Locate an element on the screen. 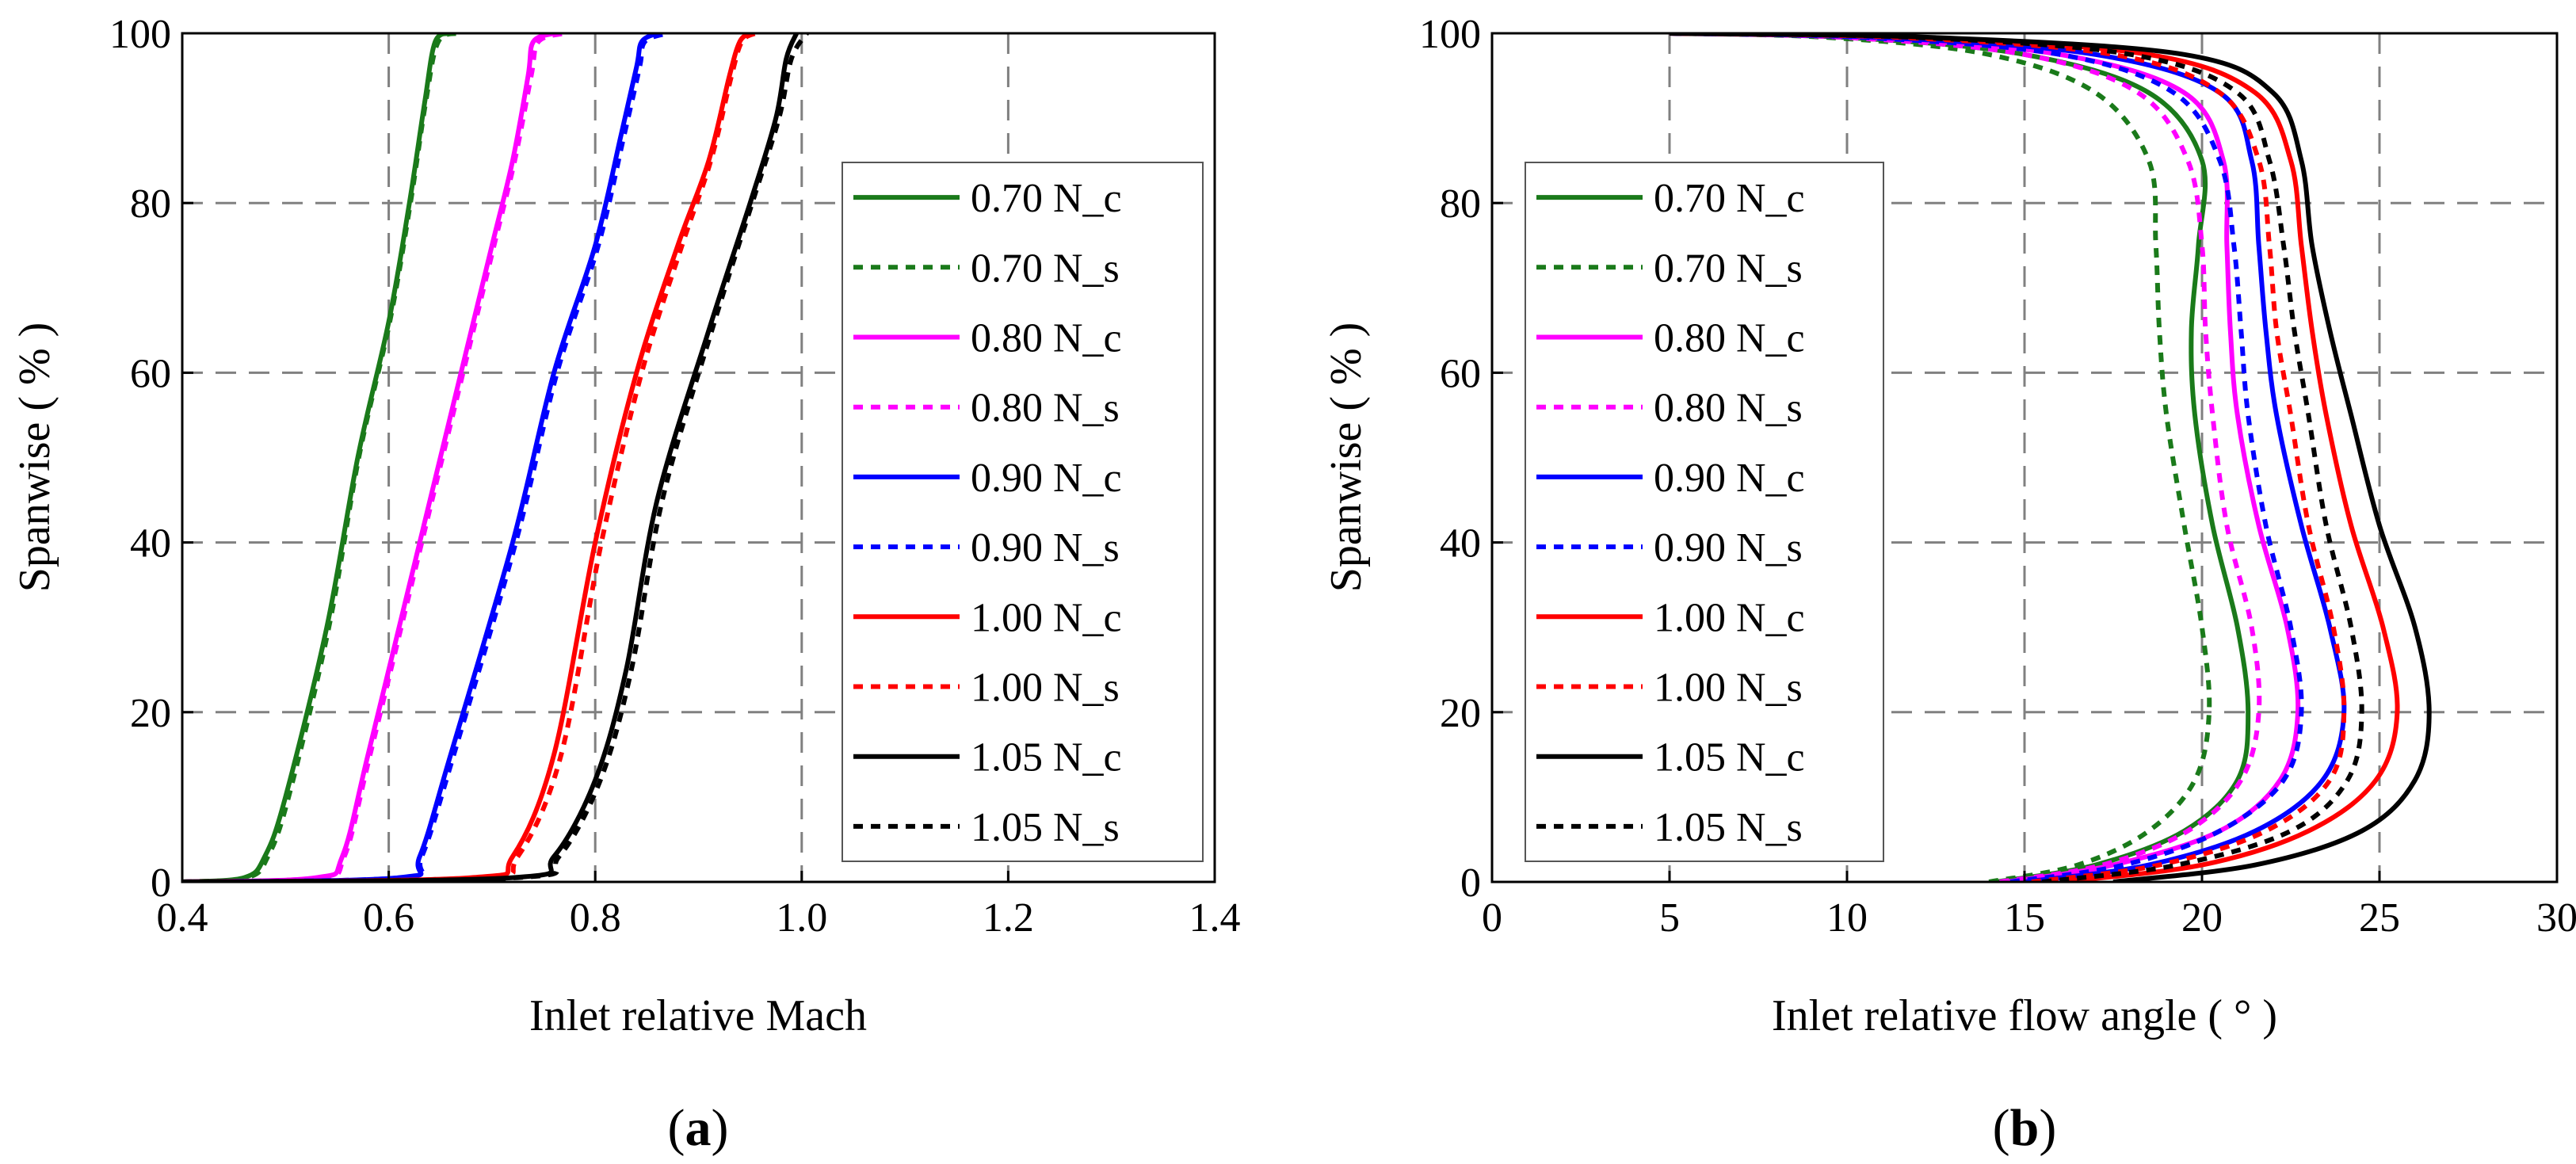 This screenshot has height=1164, width=2576. legend-a-label: 1.00 N_s is located at coordinates (1045, 688).